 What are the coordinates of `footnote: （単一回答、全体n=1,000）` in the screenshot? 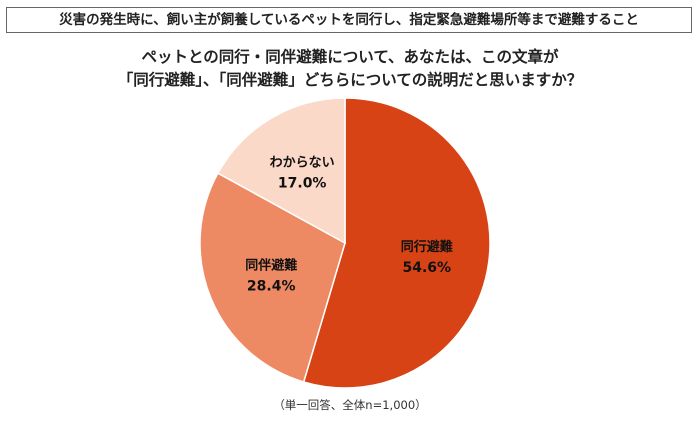 It's located at (350, 405).